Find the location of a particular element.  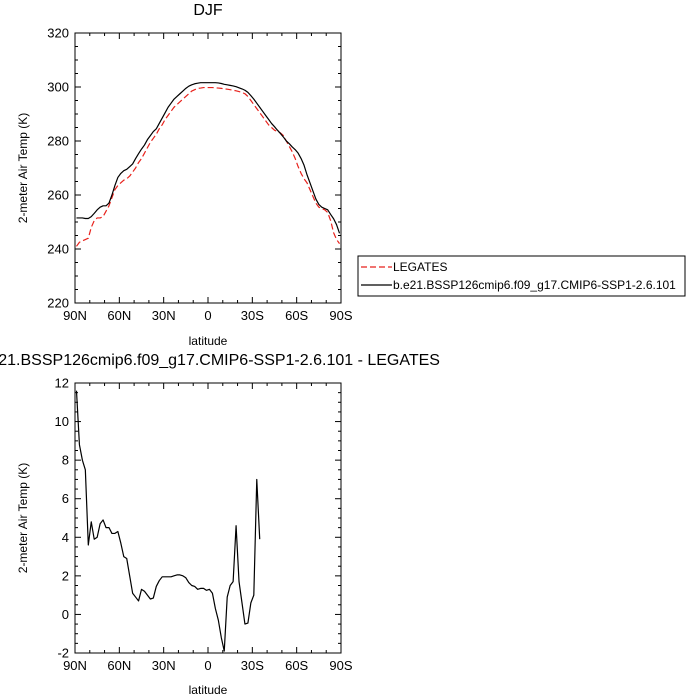

bottom-y-tick-label: 12 is located at coordinates (62, 383).